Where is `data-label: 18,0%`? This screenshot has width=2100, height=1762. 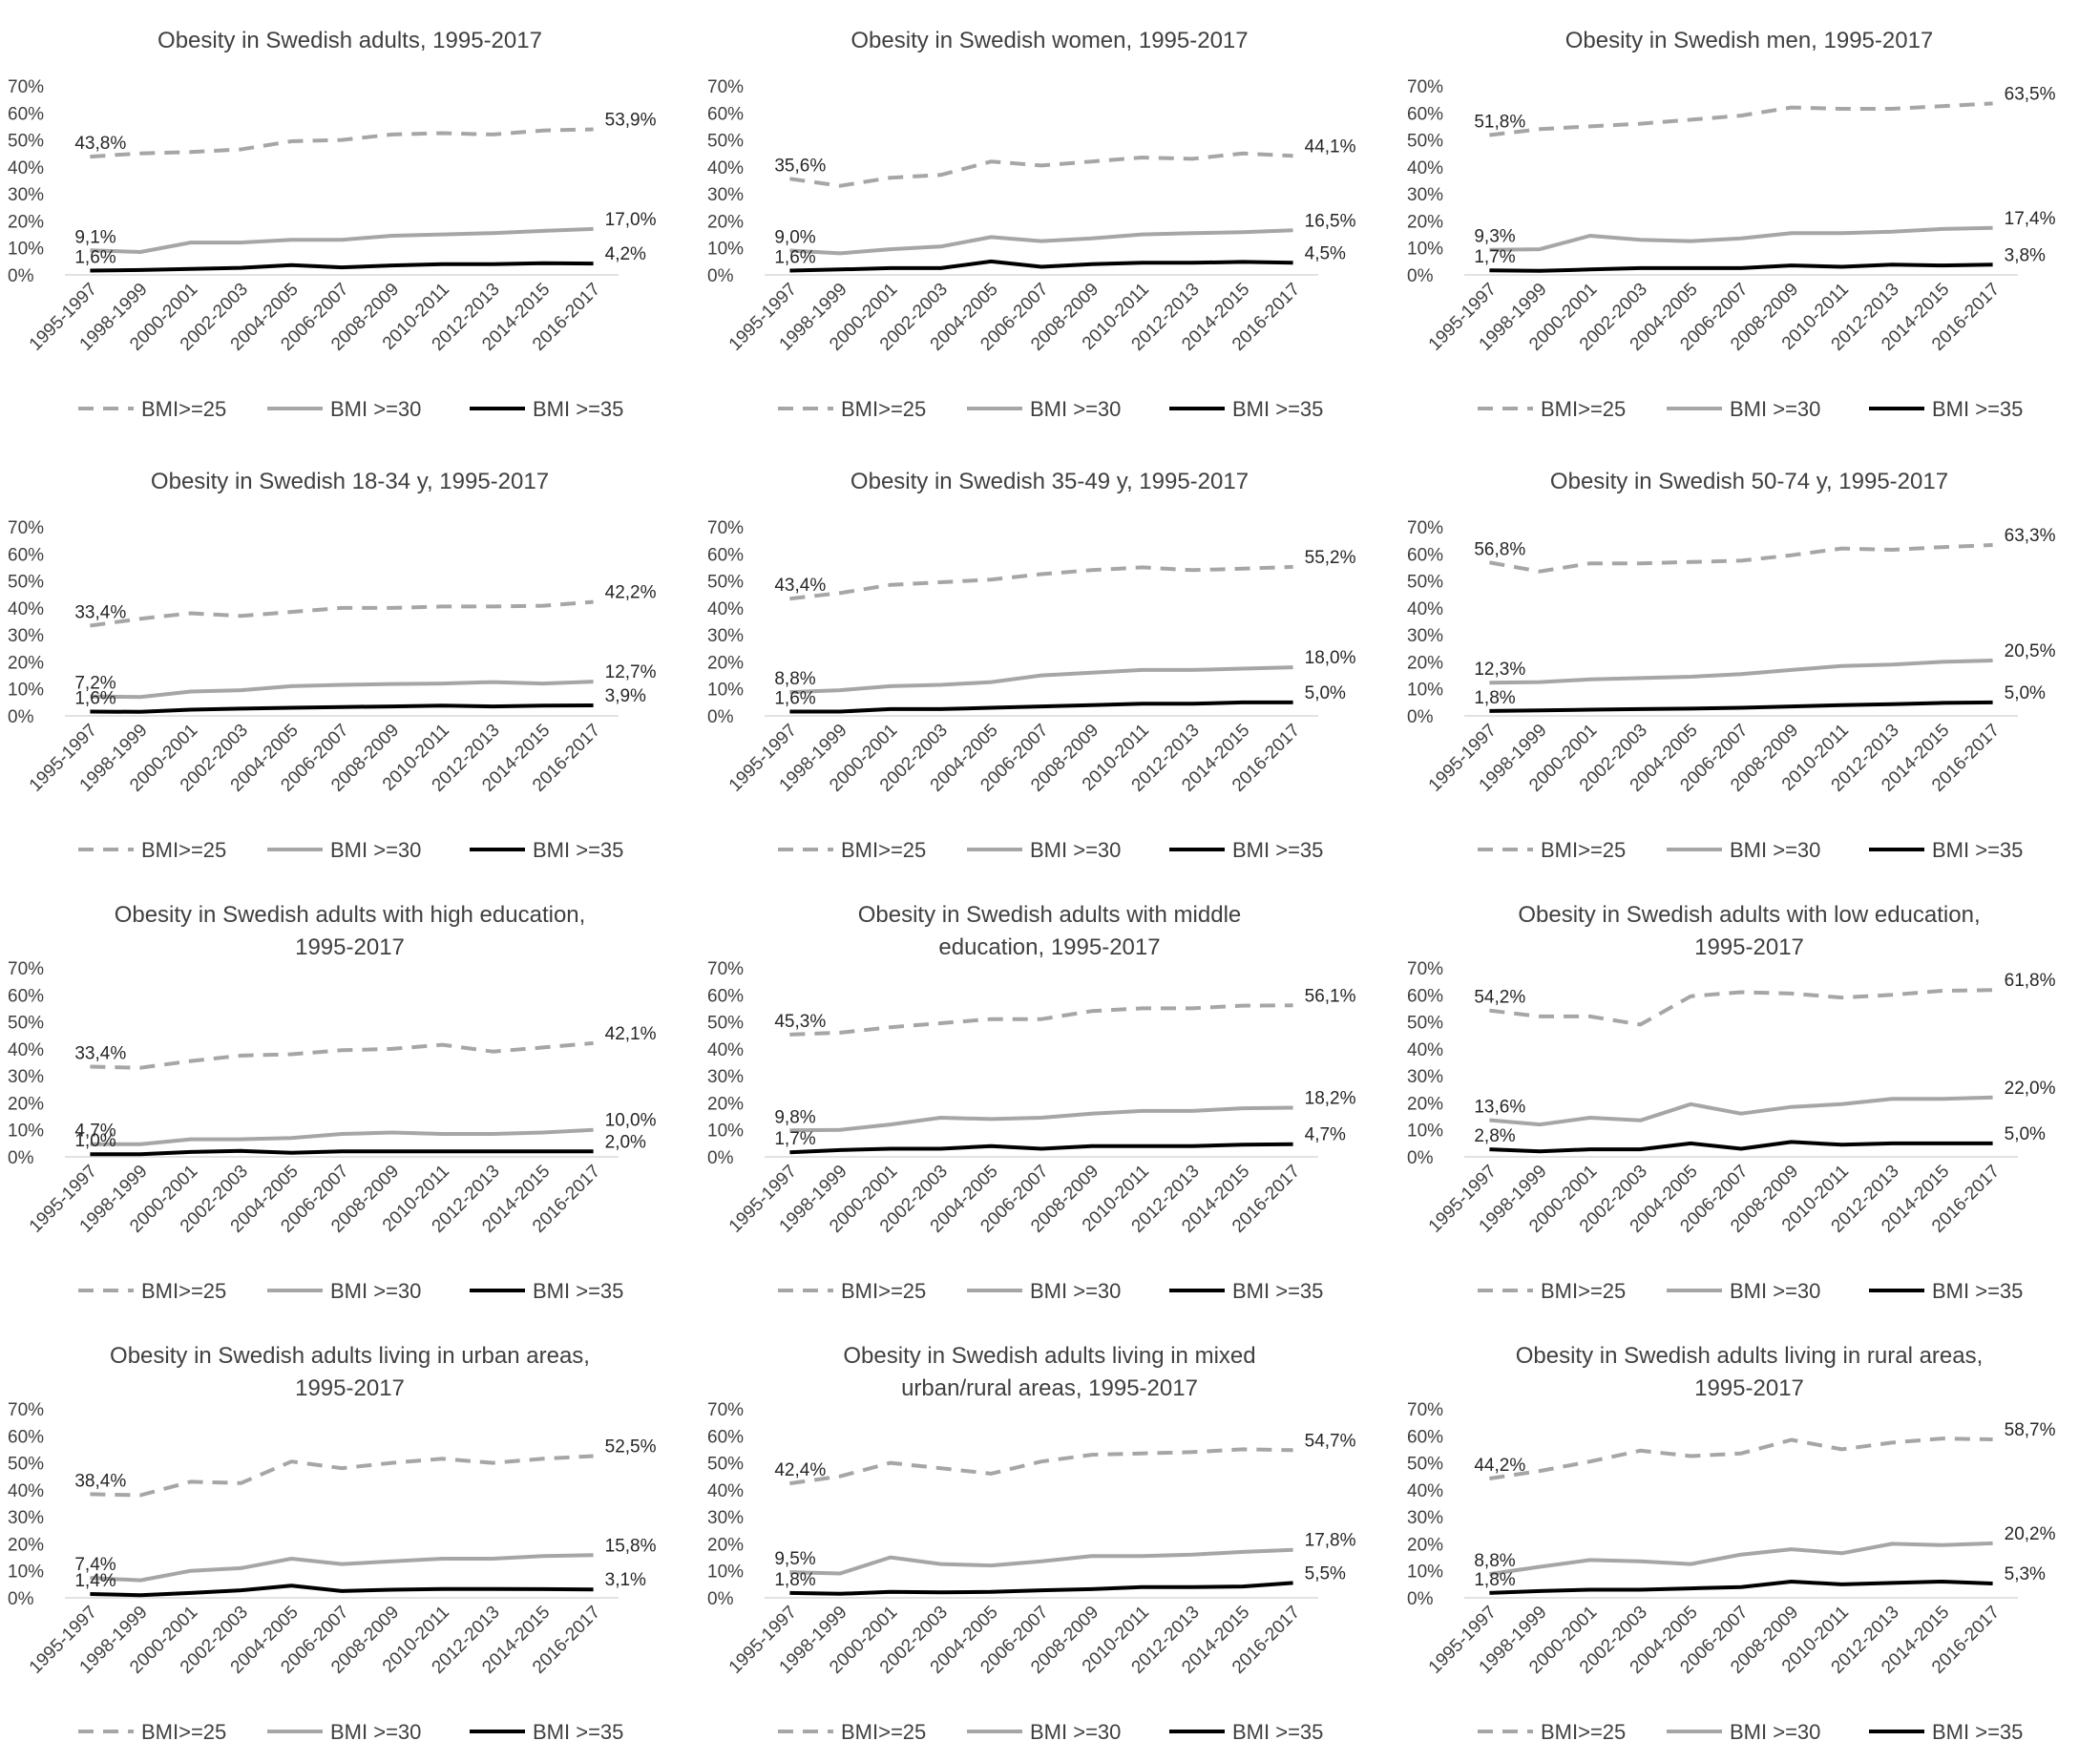
data-label: 18,0% is located at coordinates (1330, 658).